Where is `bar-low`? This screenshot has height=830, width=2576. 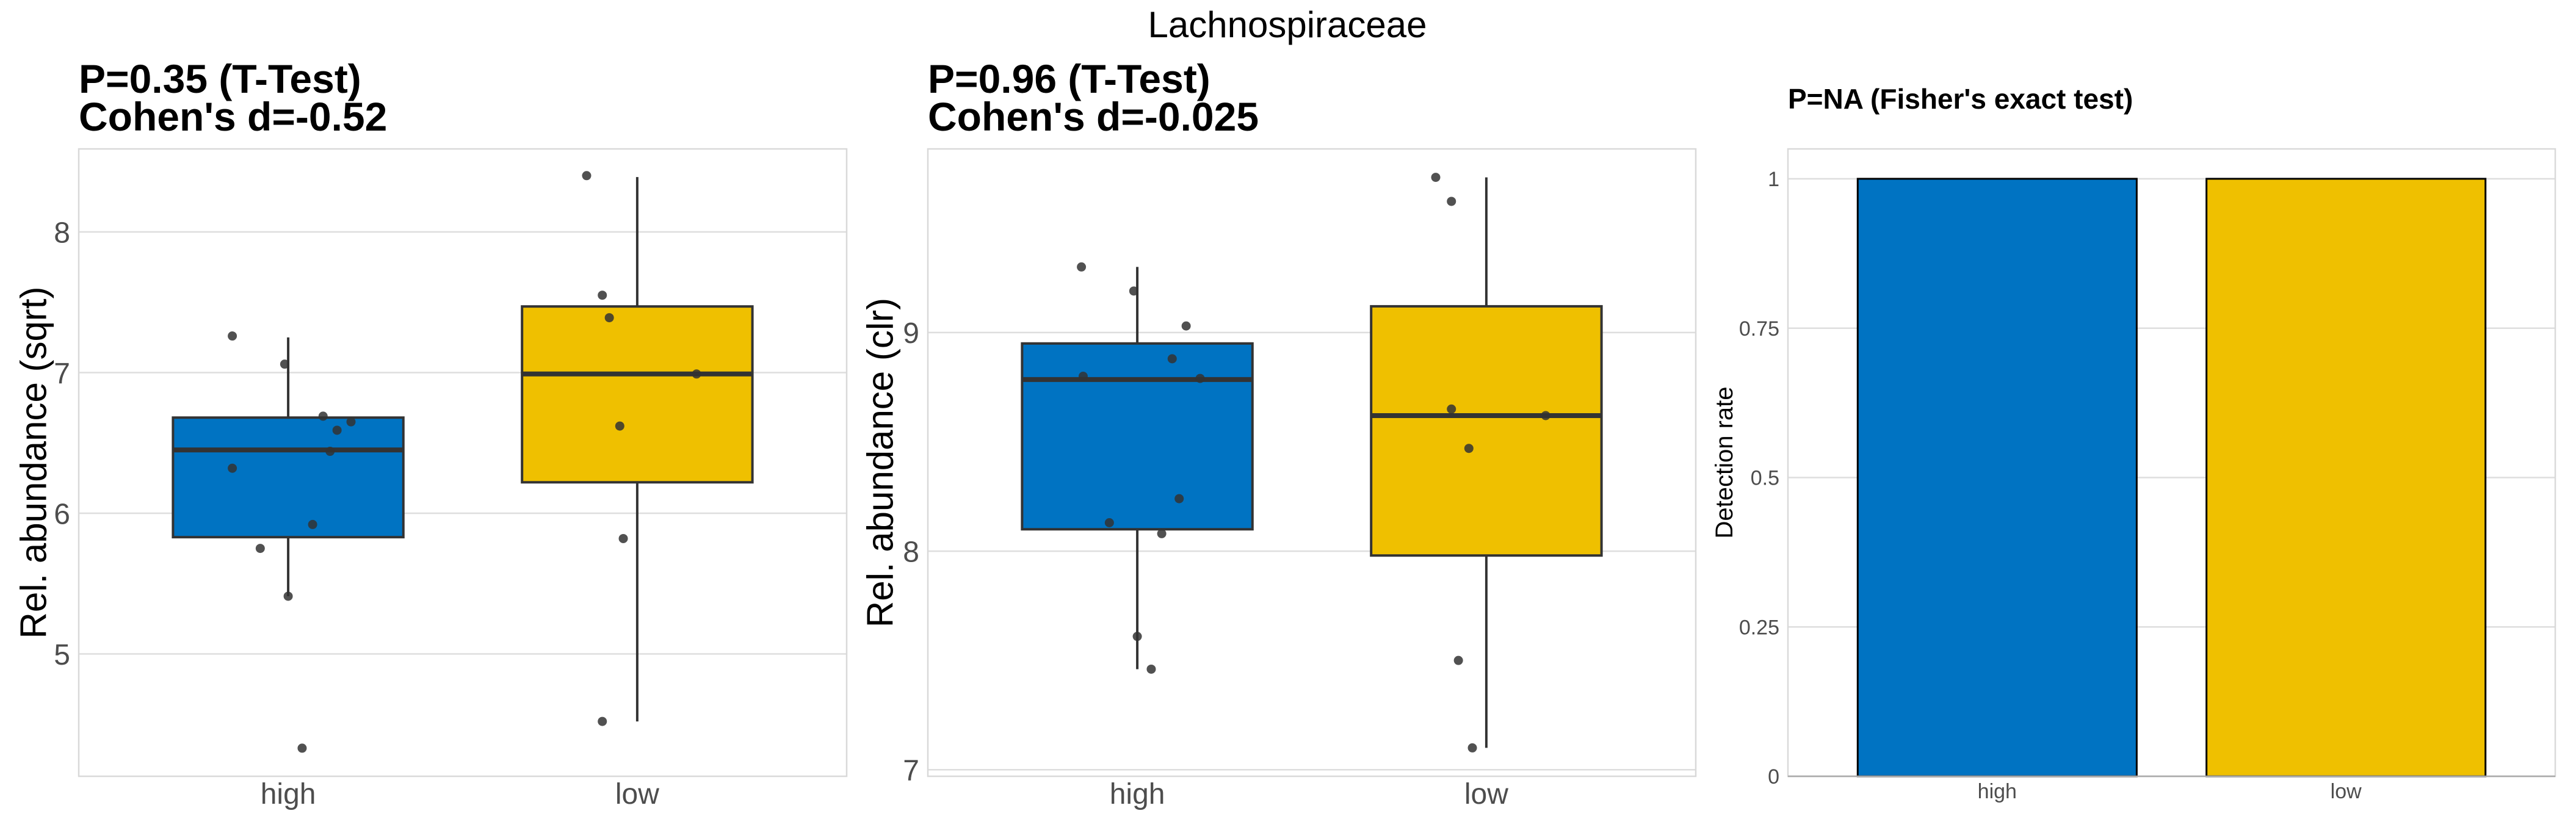
bar-low is located at coordinates (2346, 478).